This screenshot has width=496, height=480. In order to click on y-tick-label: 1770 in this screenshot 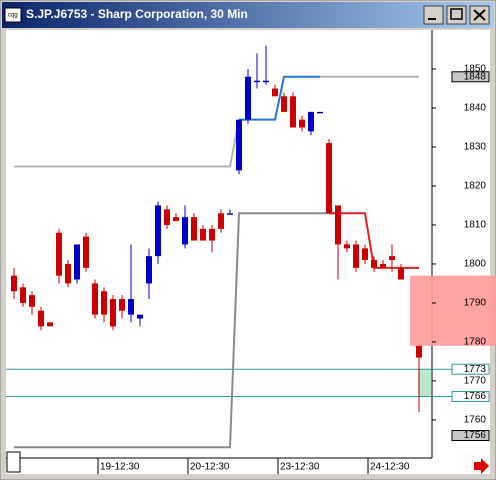, I will do `click(475, 381)`.